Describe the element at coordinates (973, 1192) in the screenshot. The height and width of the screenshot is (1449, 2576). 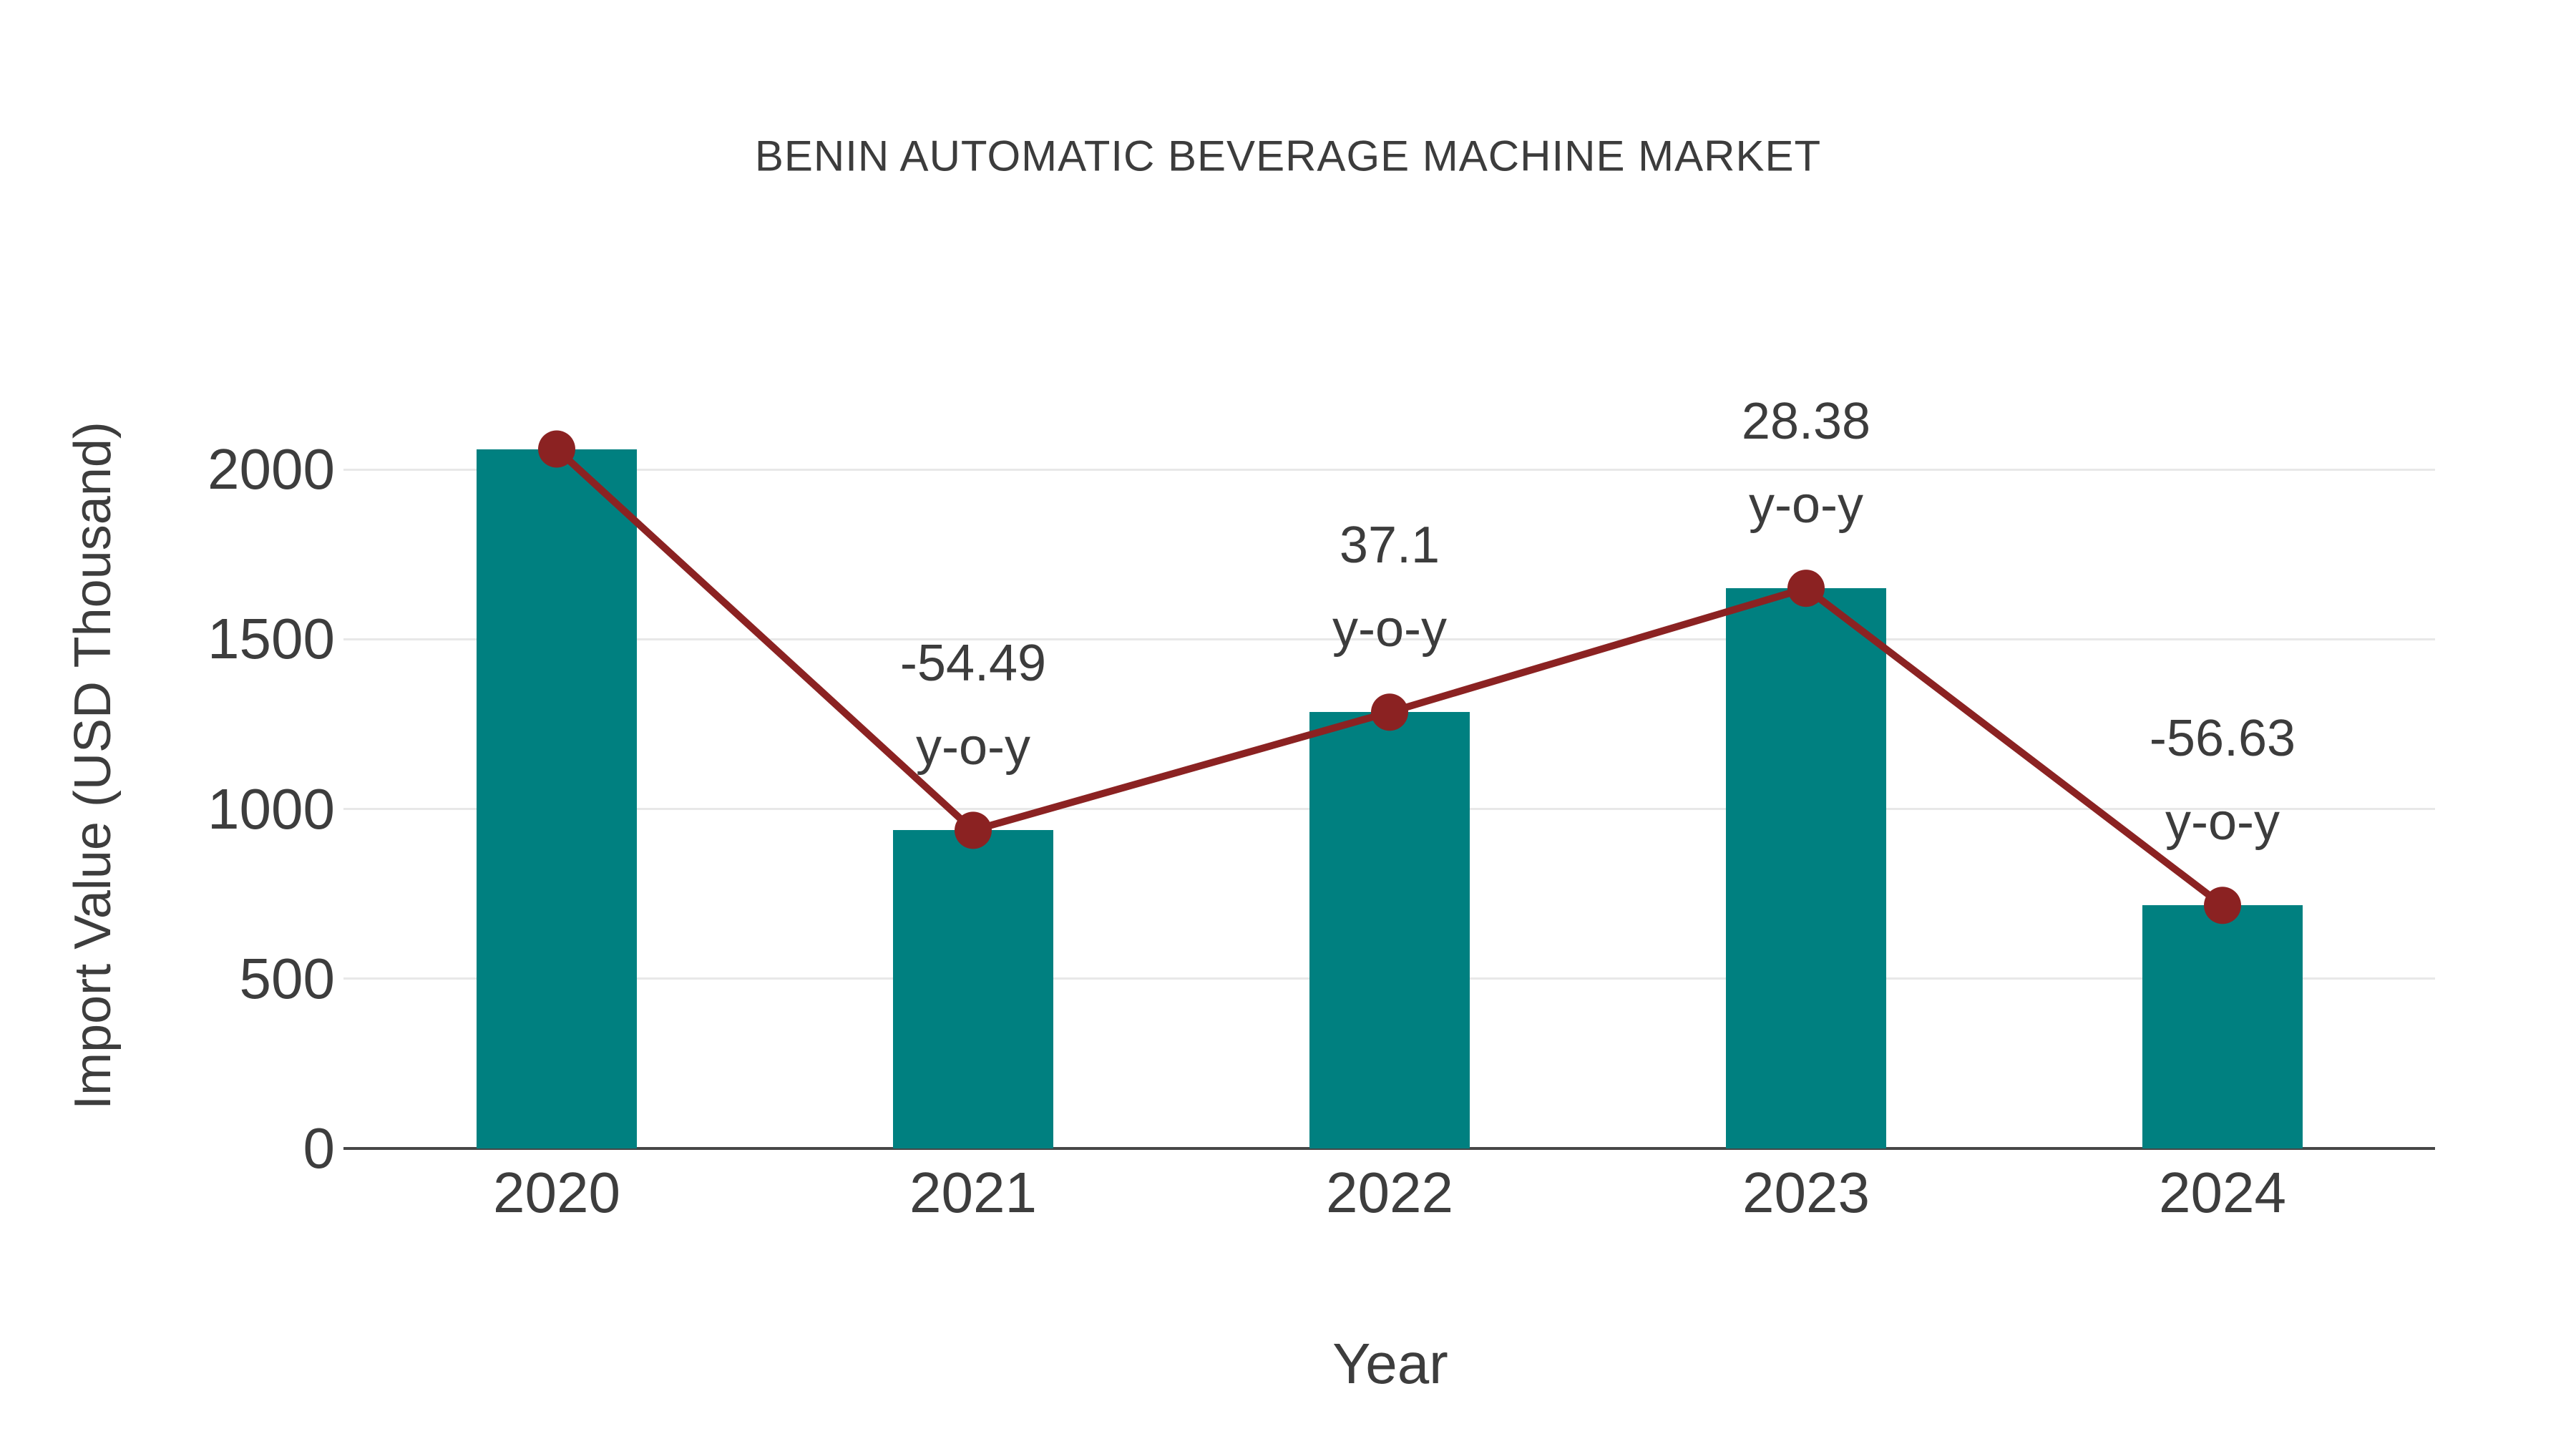
I see `x-tick-label-2021: 2021` at that location.